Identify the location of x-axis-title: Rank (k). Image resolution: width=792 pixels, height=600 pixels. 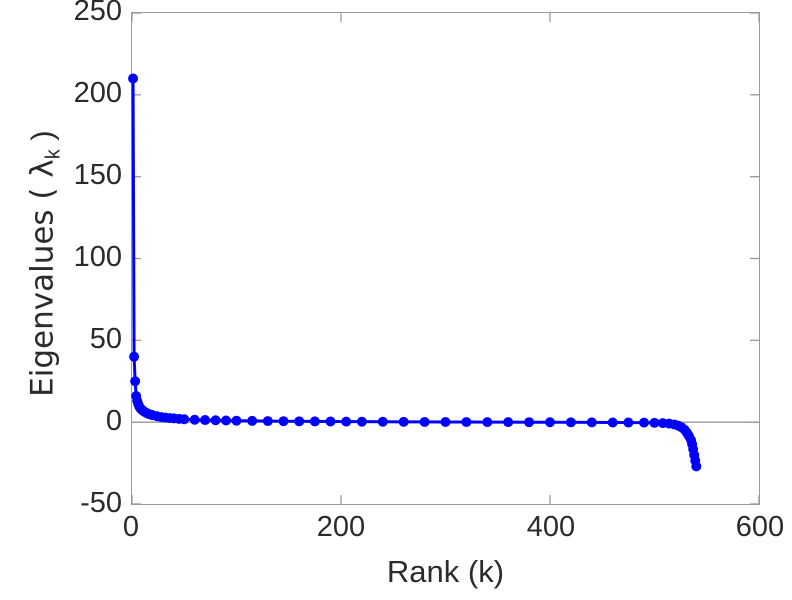
(445, 571).